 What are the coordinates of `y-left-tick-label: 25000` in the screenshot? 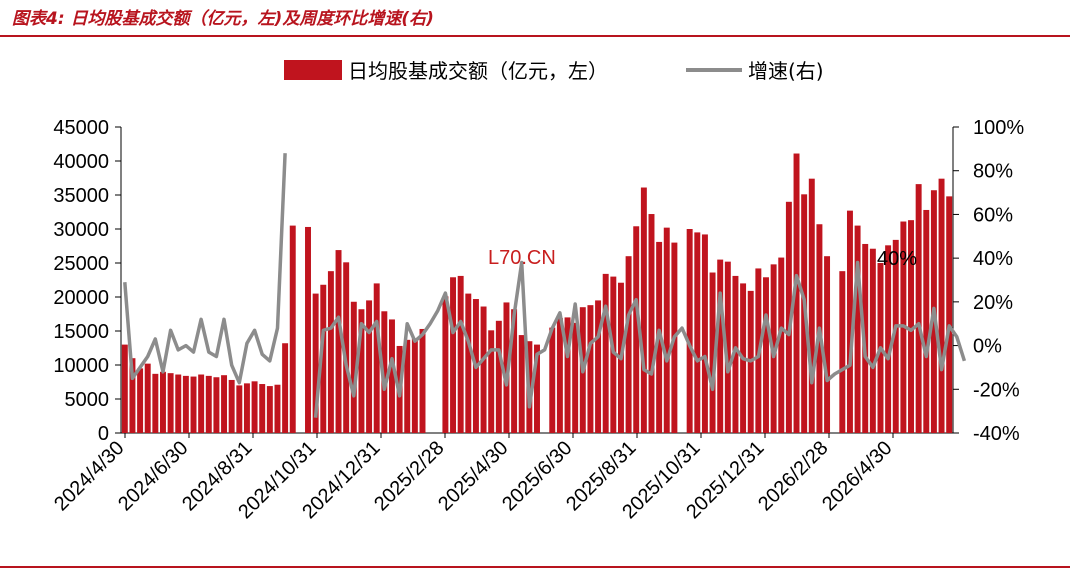 It's located at (81, 264).